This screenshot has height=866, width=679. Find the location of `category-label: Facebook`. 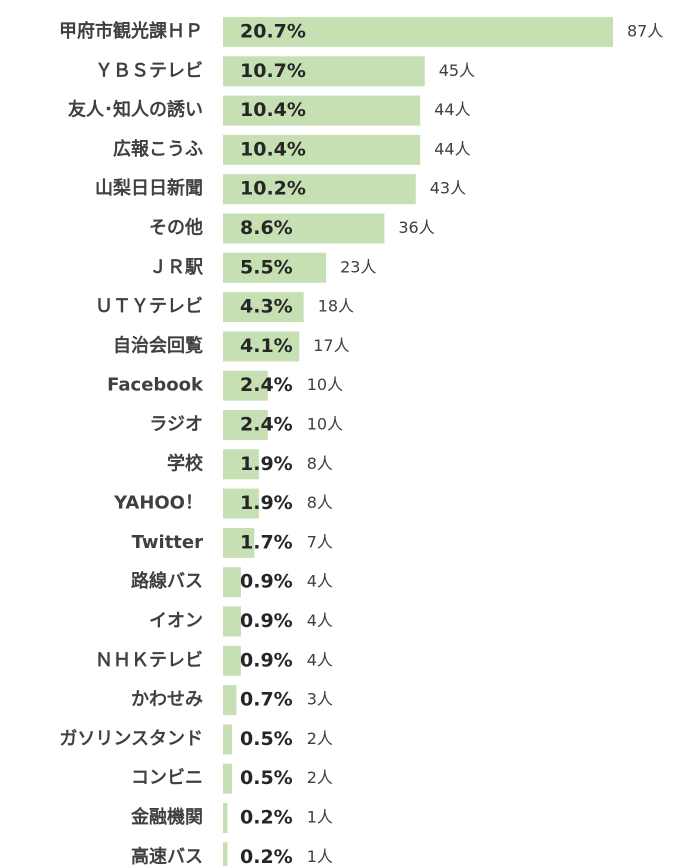

category-label: Facebook is located at coordinates (155, 385).